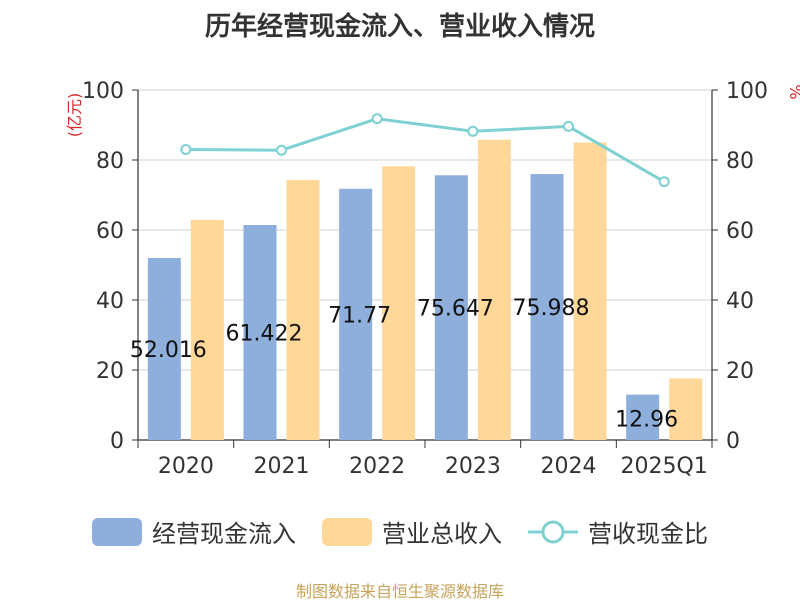 Image resolution: width=800 pixels, height=602 pixels. Describe the element at coordinates (740, 371) in the screenshot. I see `y-right-tick-label: 20` at that location.